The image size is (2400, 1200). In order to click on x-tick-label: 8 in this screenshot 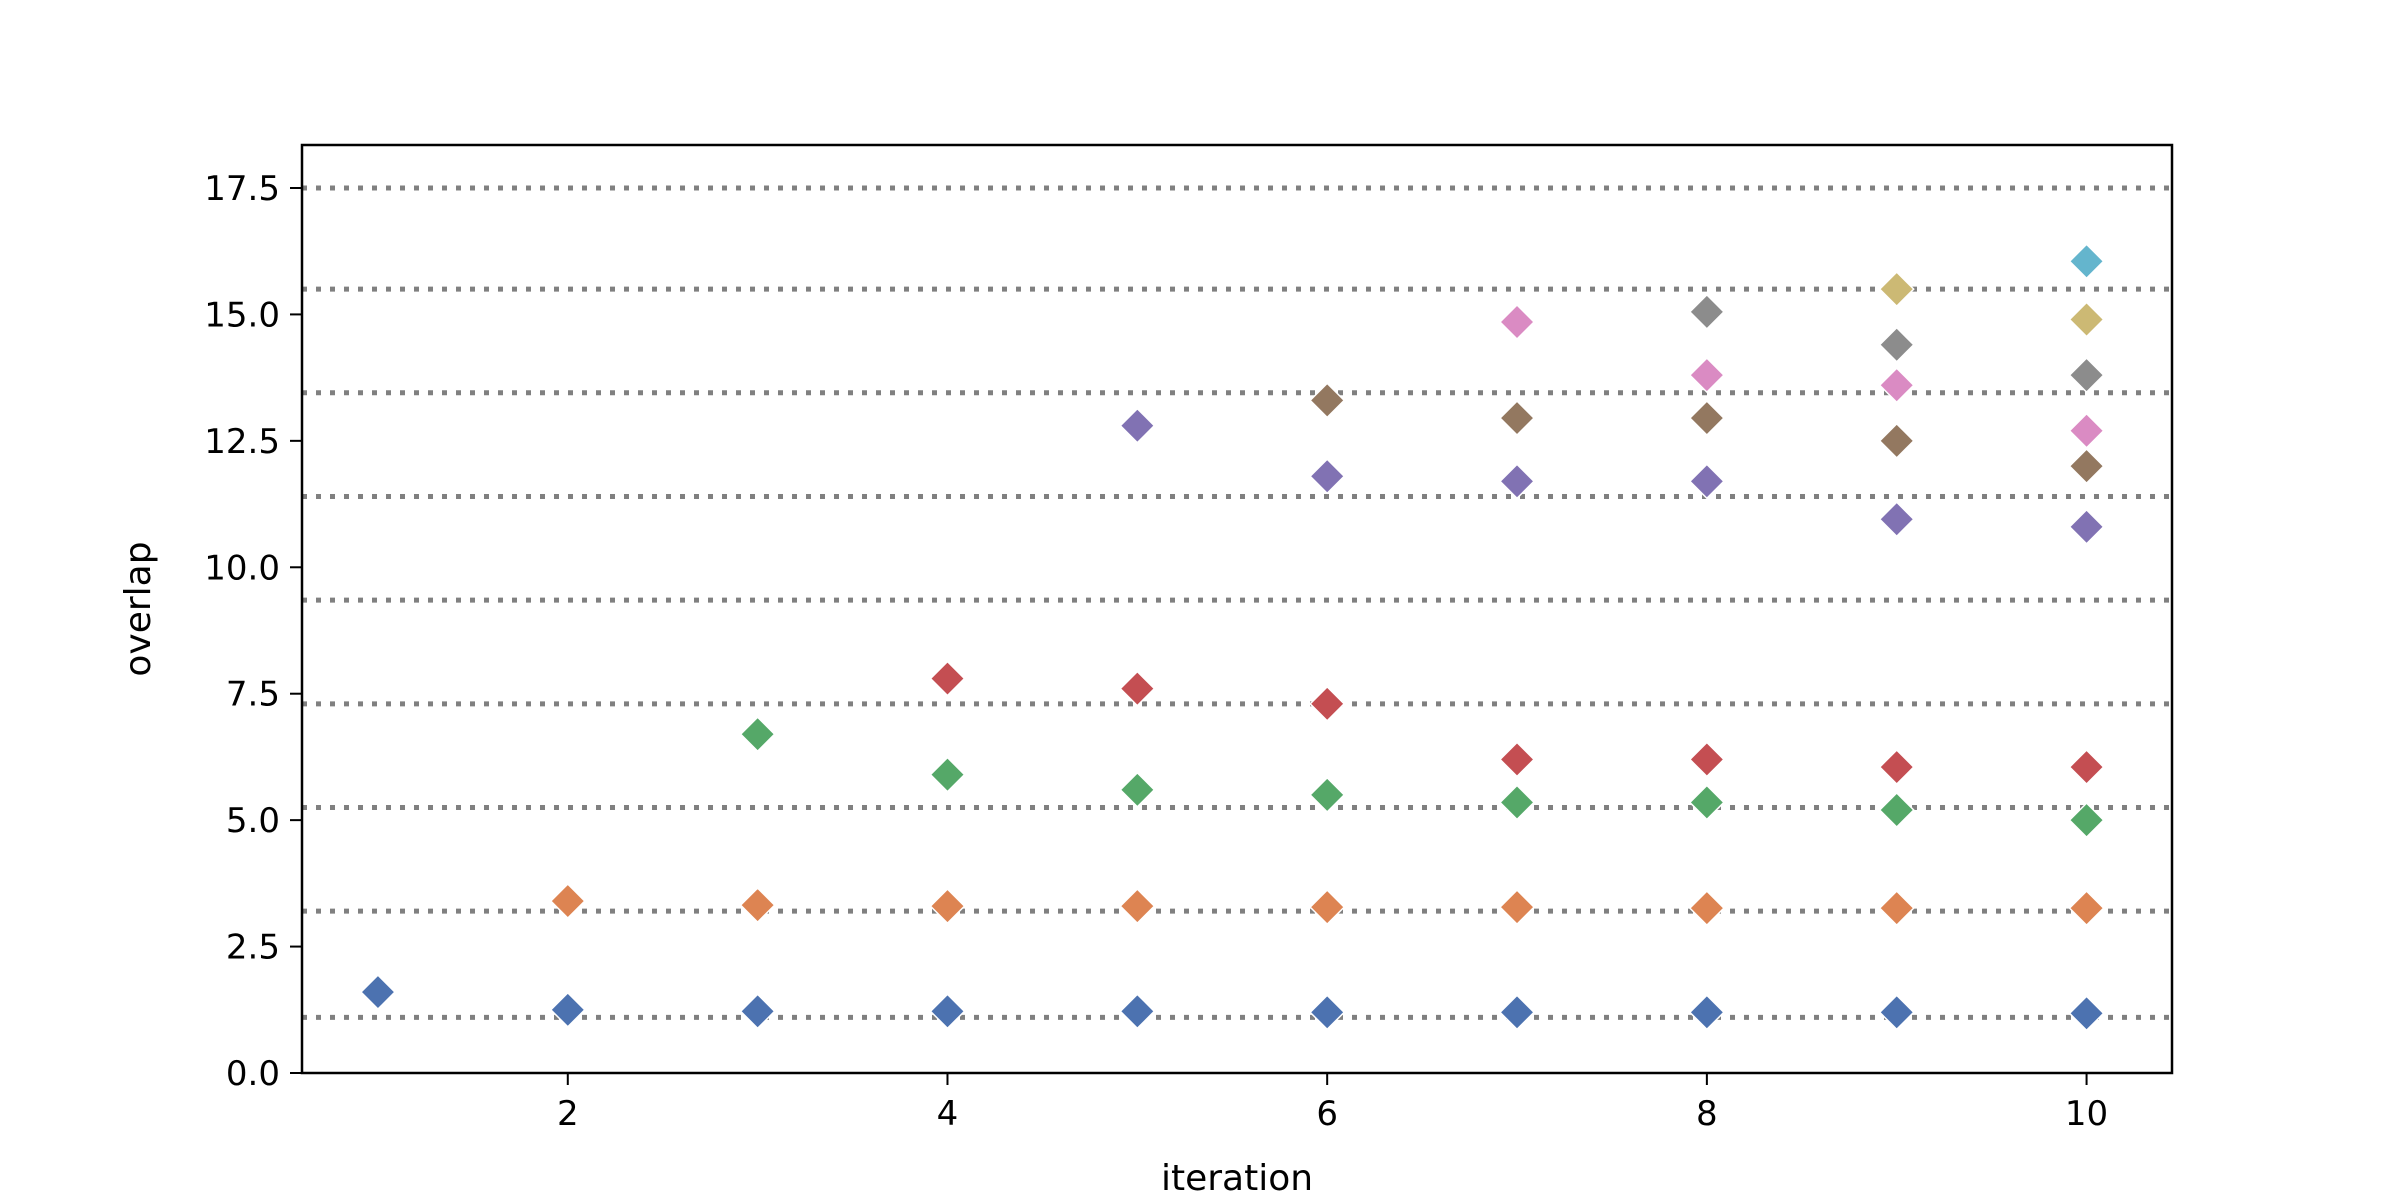, I will do `click(1707, 1114)`.